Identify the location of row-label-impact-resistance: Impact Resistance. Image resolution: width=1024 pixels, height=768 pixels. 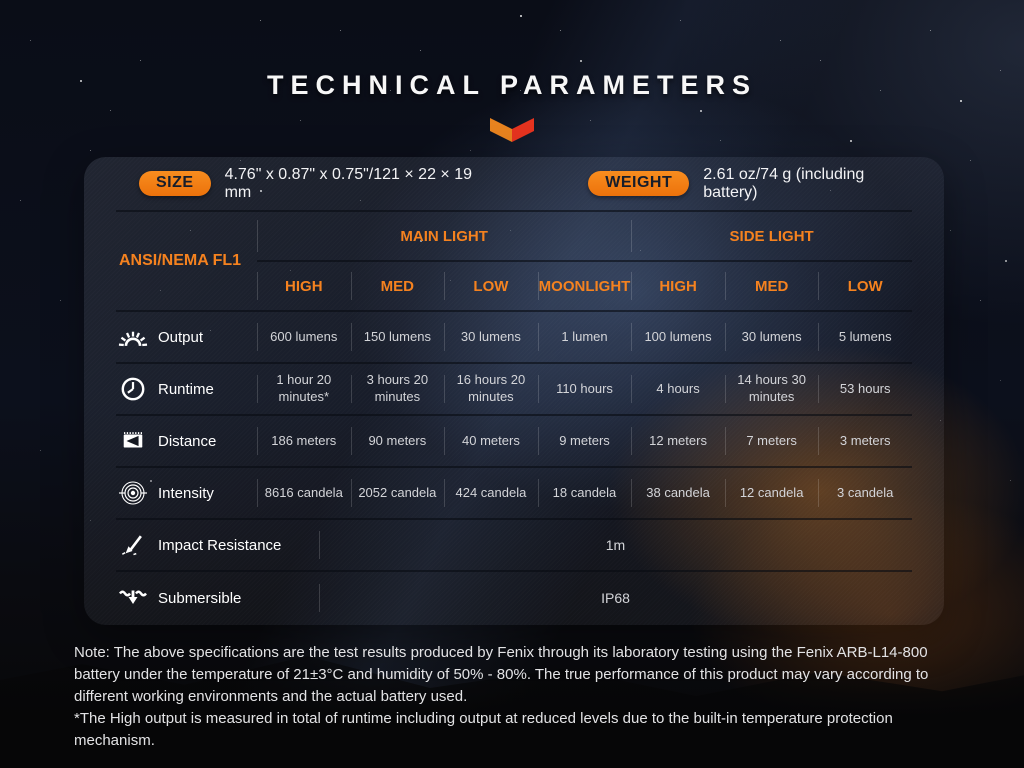
(217, 545).